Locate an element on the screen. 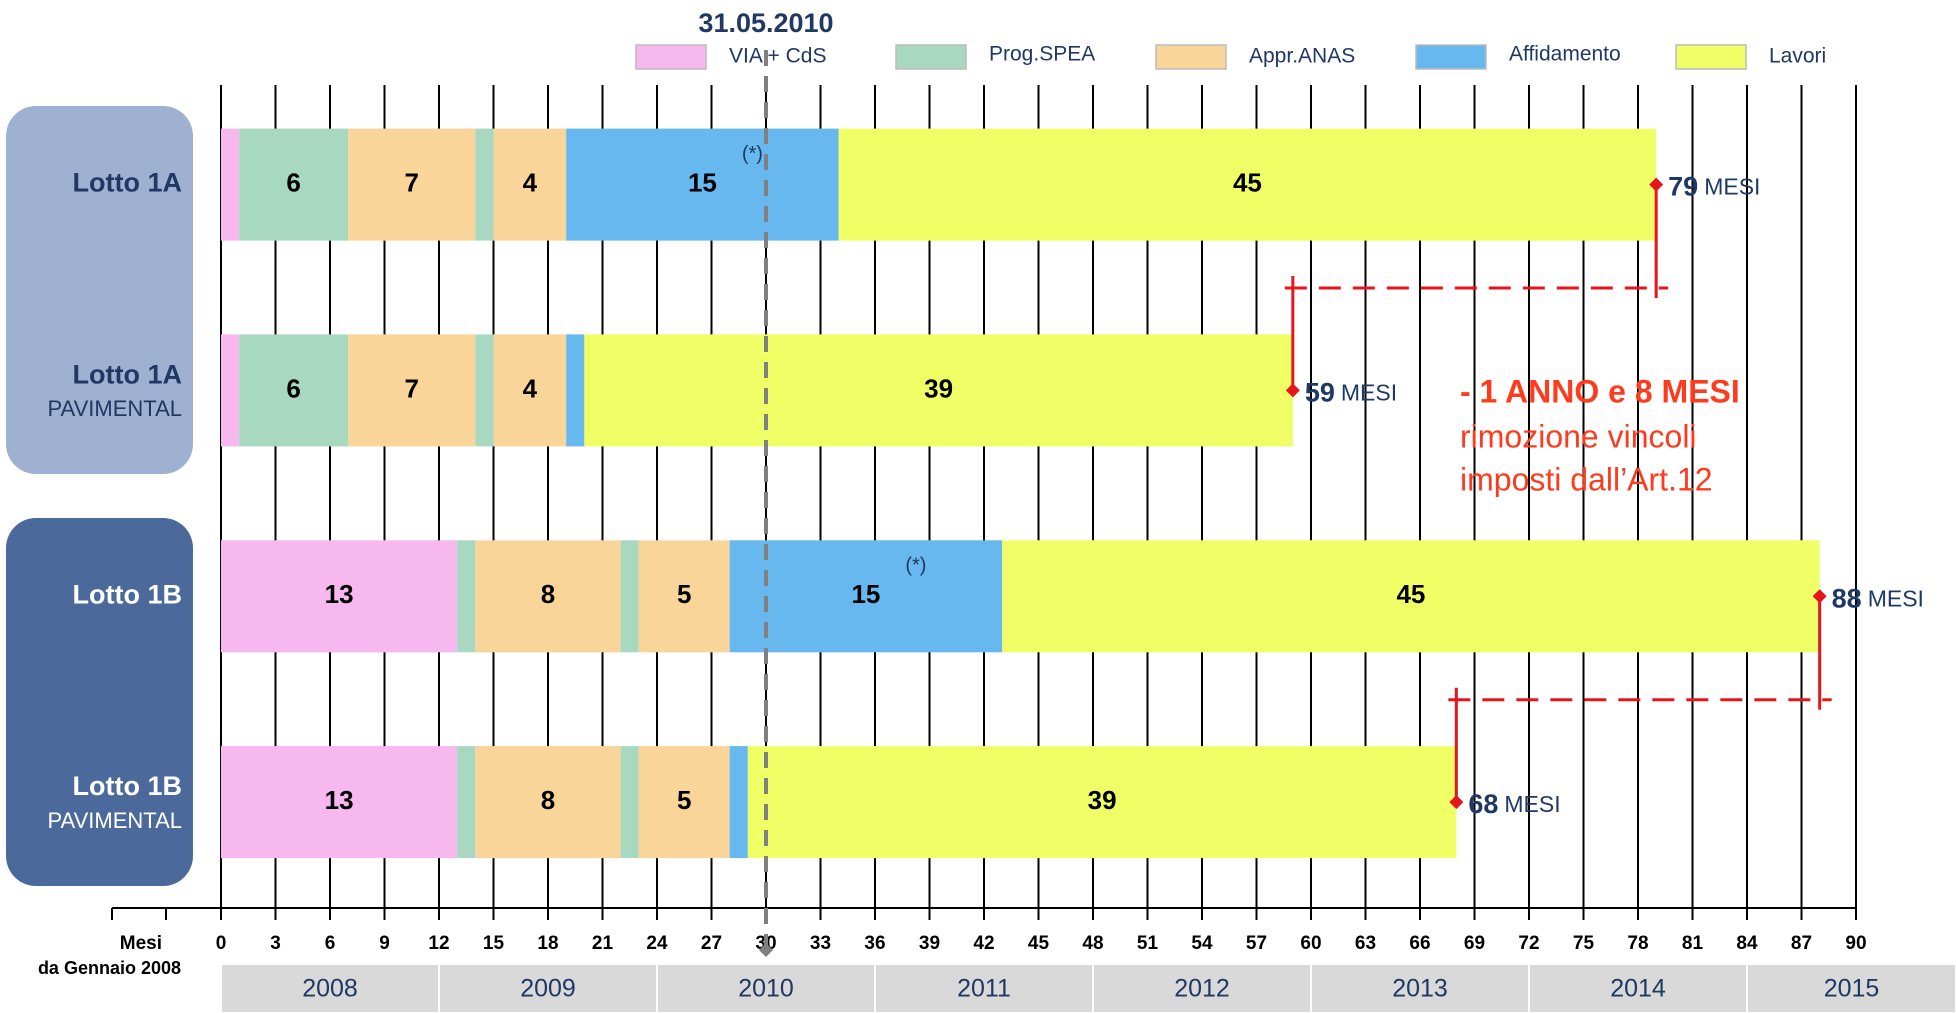 This screenshot has height=1013, width=1956. x-tick-label: 15 is located at coordinates (494, 943).